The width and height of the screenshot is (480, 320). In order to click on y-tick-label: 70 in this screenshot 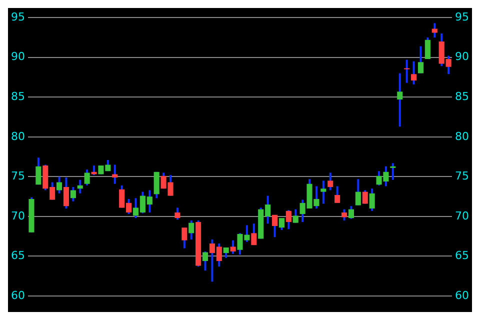, I will do `click(17, 215)`.